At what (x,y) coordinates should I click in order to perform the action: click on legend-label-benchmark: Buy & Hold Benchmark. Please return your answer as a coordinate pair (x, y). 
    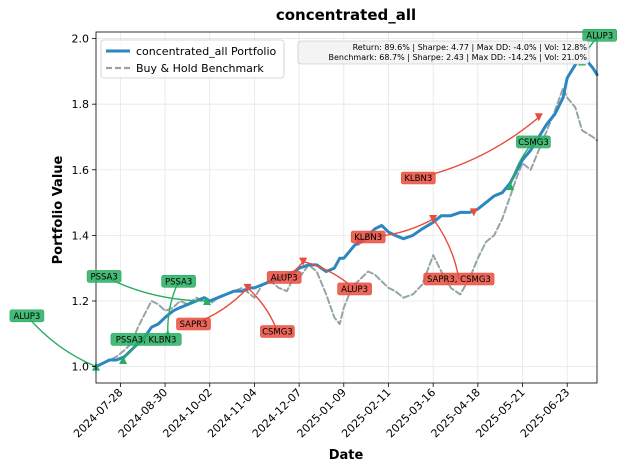
    Looking at the image, I should click on (200, 68).